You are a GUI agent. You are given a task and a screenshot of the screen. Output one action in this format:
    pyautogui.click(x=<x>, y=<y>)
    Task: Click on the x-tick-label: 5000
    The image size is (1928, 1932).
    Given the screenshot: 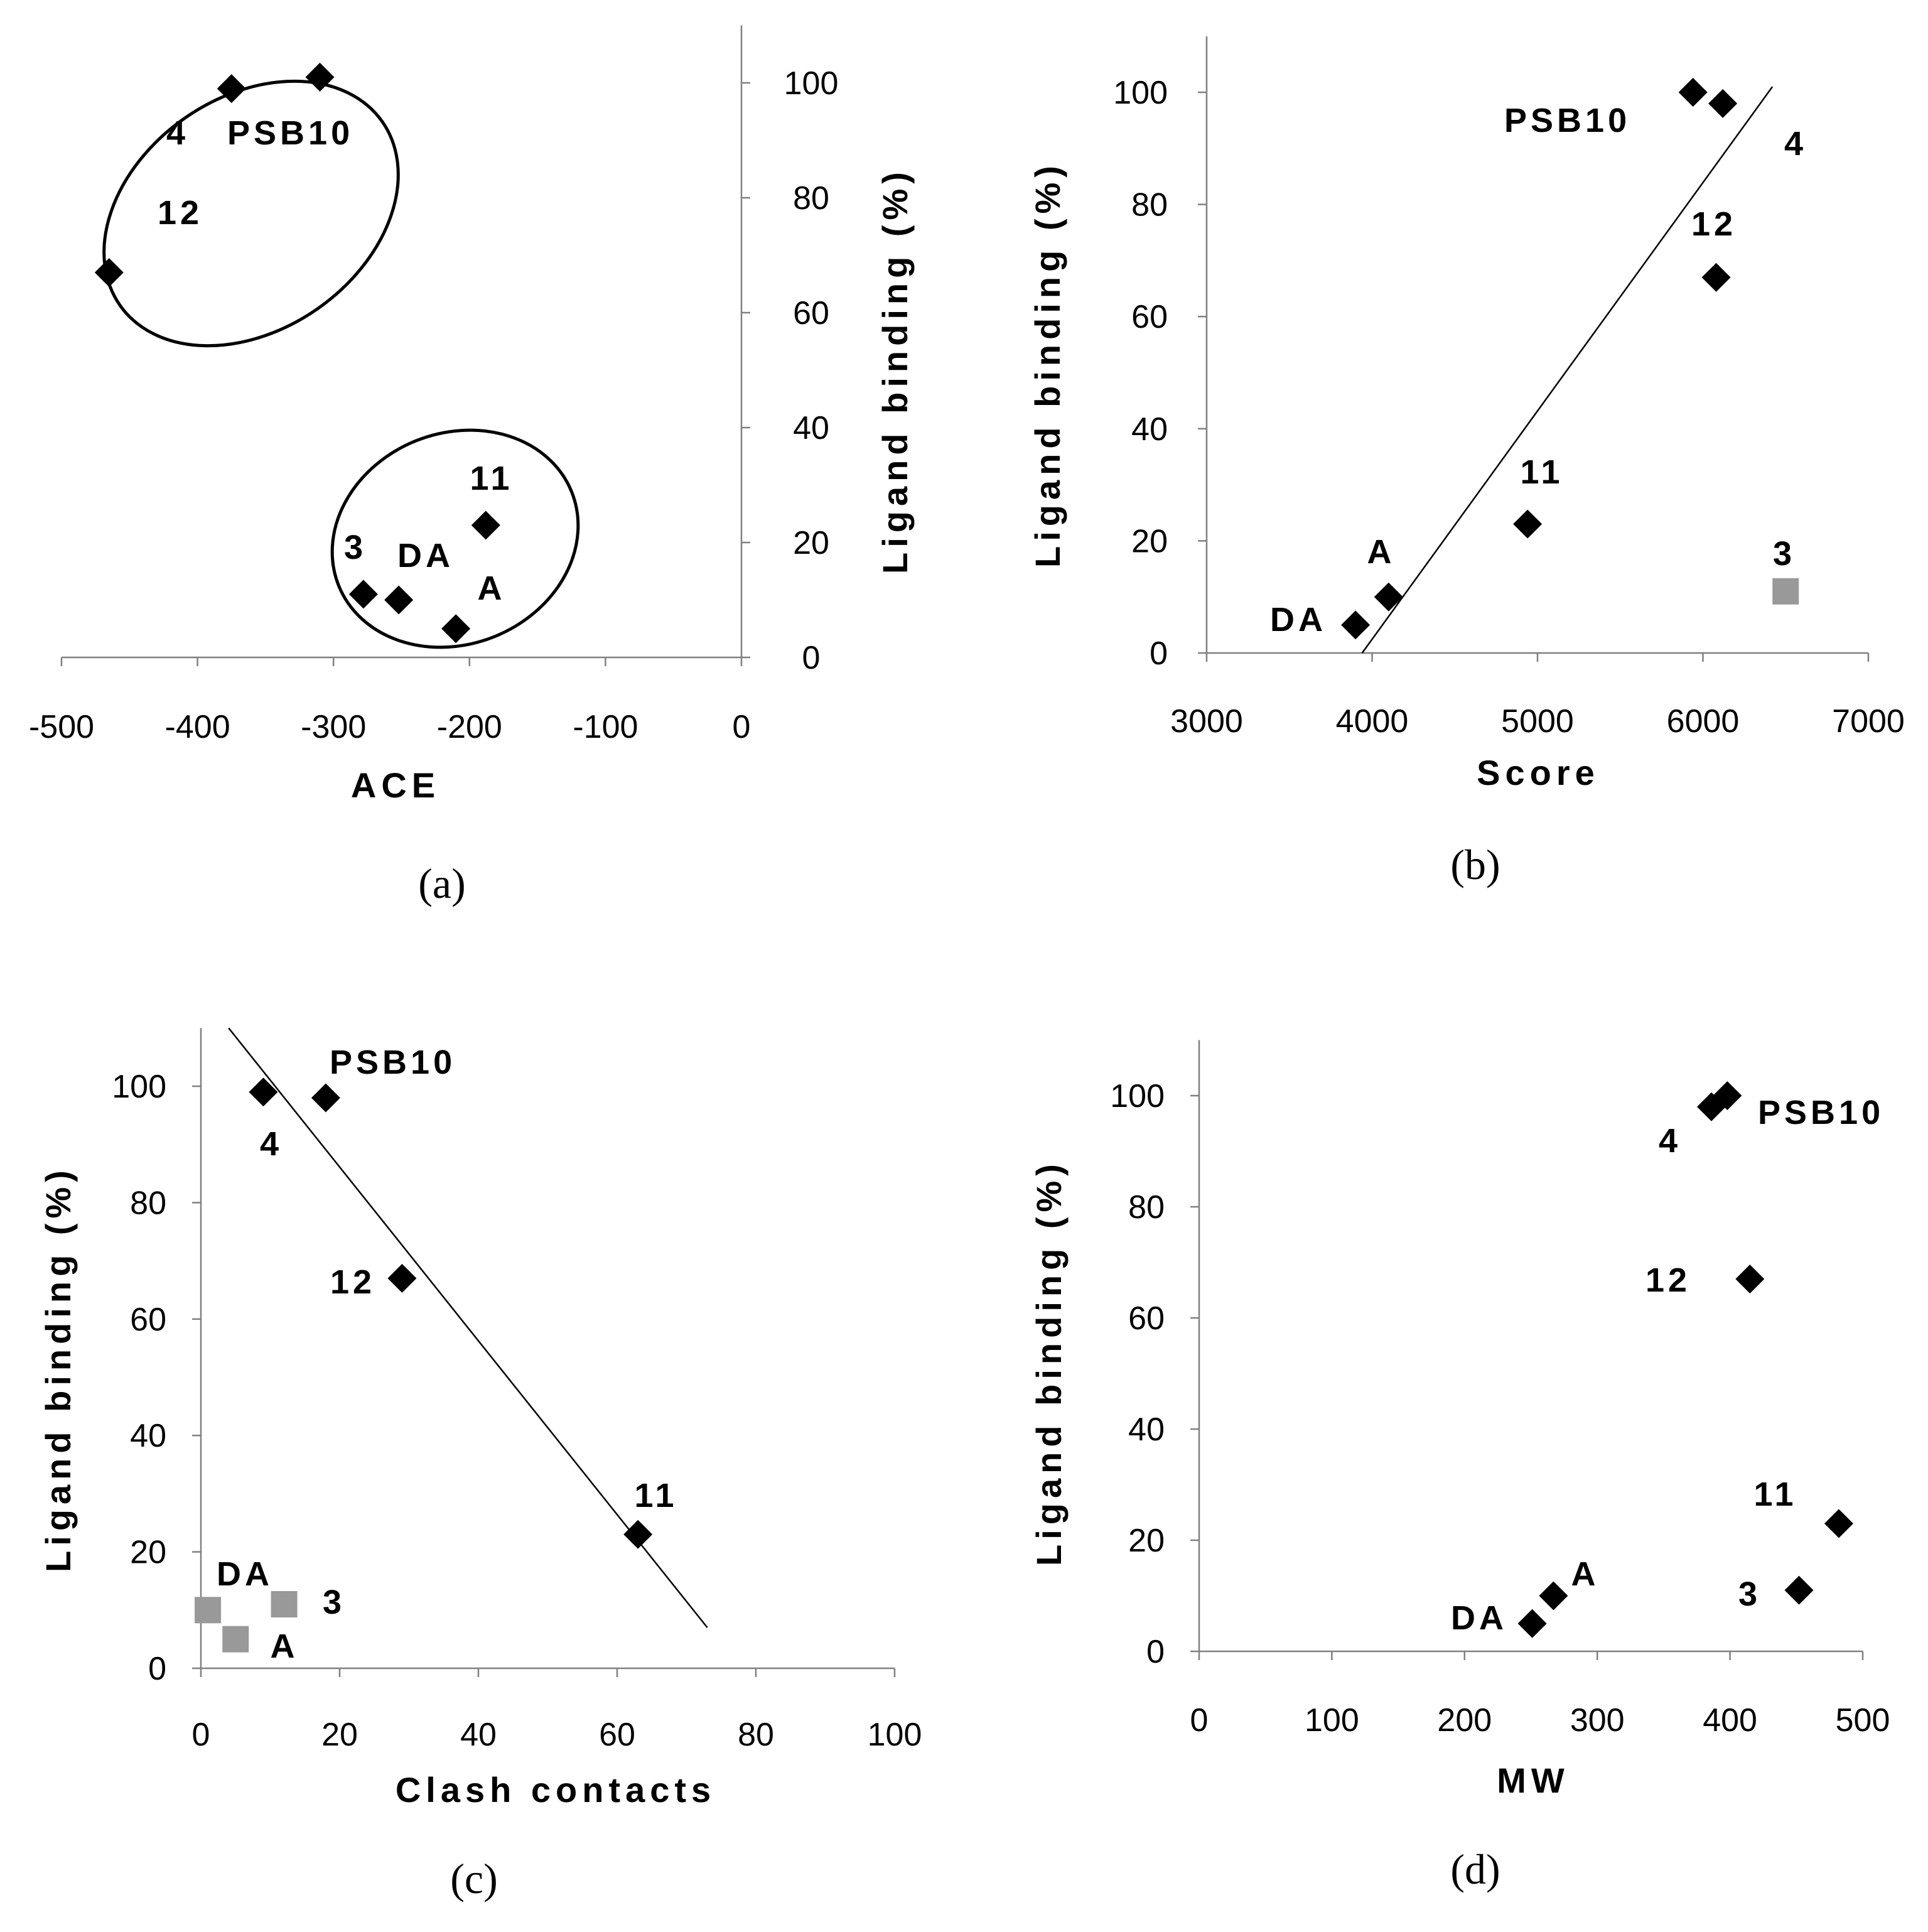 What is the action you would take?
    pyautogui.click(x=1537, y=721)
    